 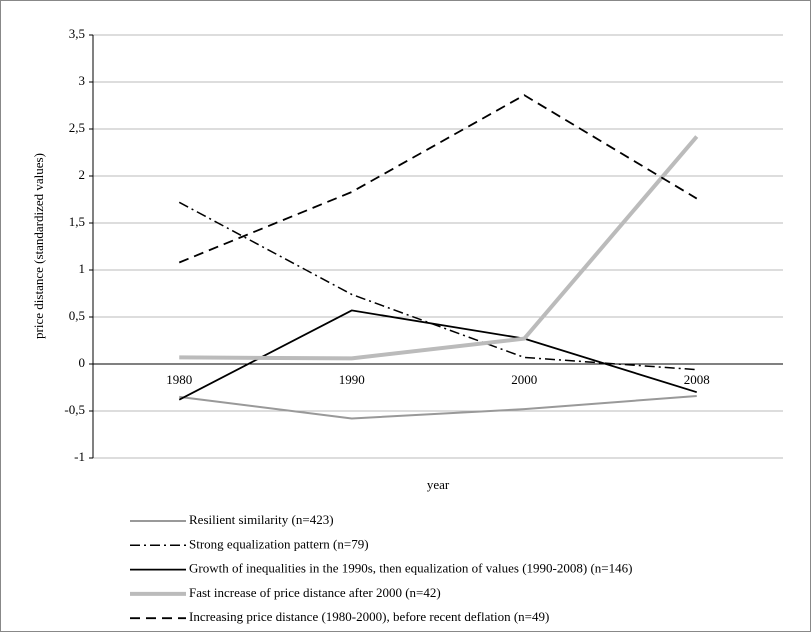 What do you see at coordinates (82, 174) in the screenshot?
I see `y-tick-label: 2` at bounding box center [82, 174].